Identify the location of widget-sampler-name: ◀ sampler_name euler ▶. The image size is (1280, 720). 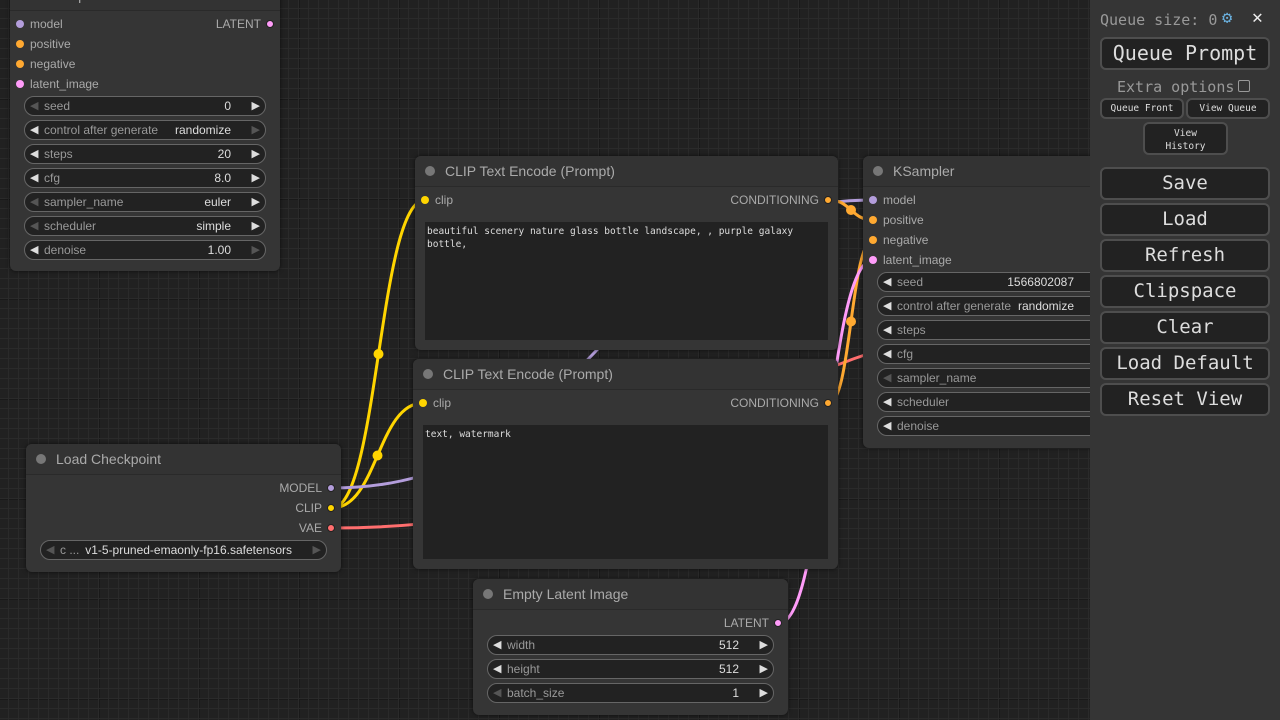
(145, 202).